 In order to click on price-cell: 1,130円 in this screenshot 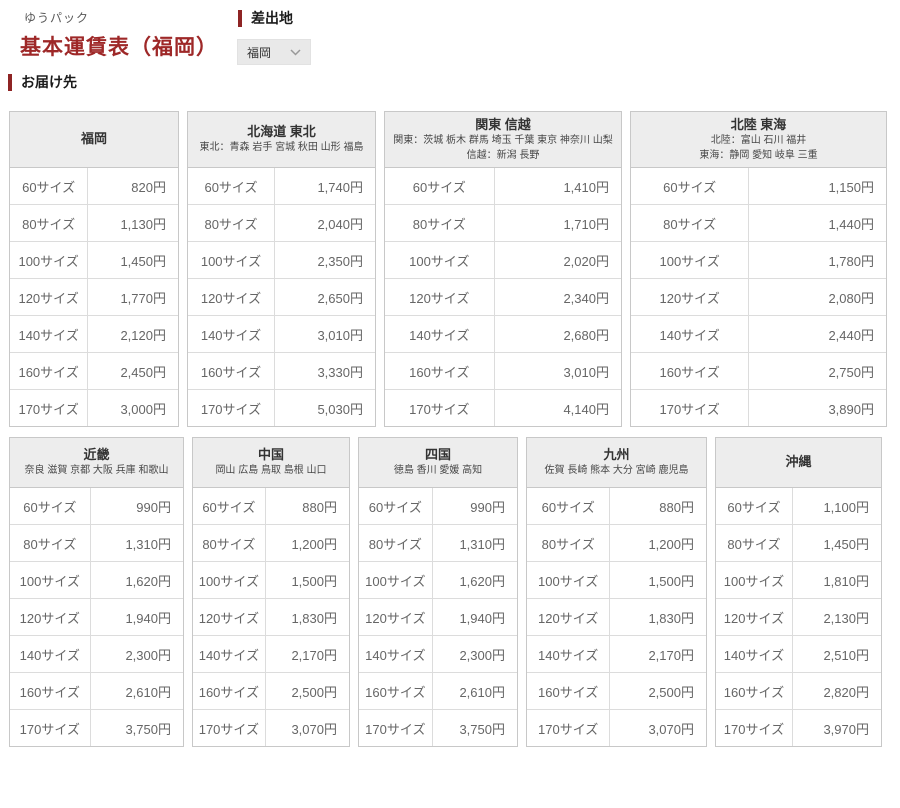, I will do `click(132, 223)`.